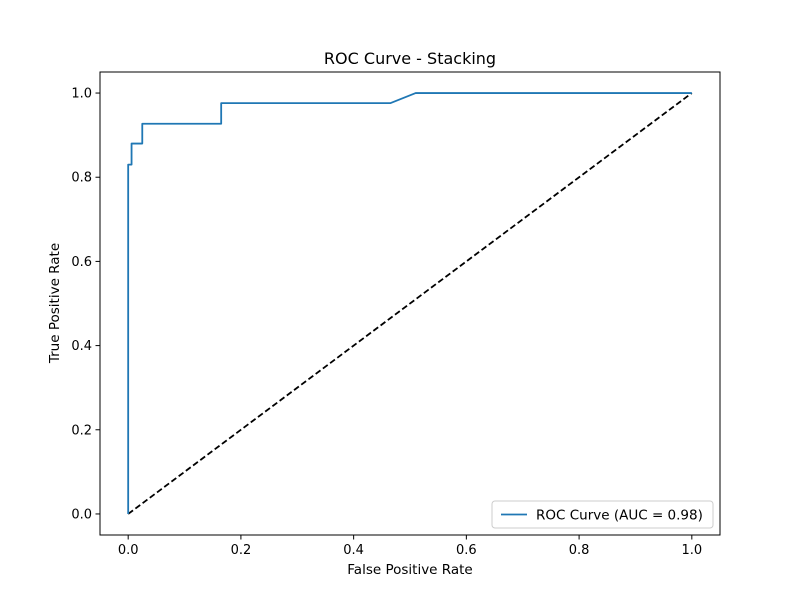 This screenshot has width=800, height=600. Describe the element at coordinates (409, 570) in the screenshot. I see `x-axis-label: False Positive Rate` at that location.